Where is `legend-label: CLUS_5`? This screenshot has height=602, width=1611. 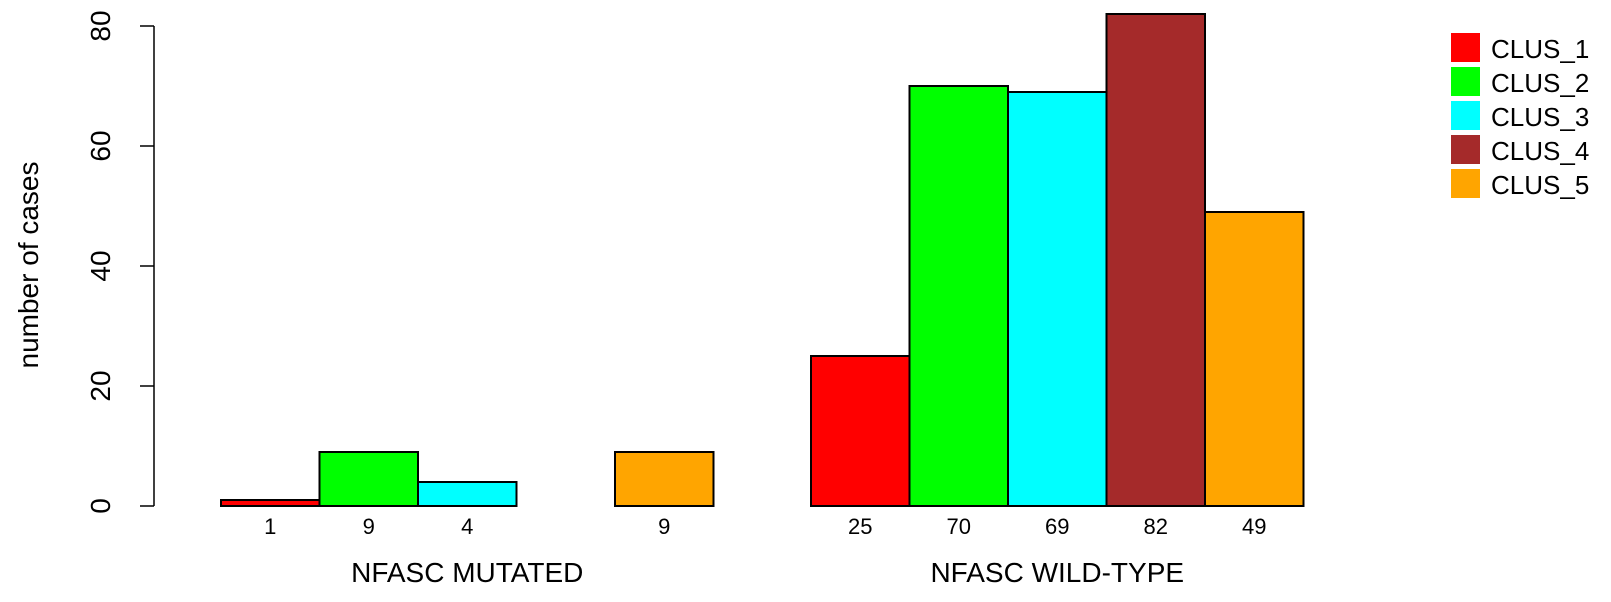 legend-label: CLUS_5 is located at coordinates (1540, 185).